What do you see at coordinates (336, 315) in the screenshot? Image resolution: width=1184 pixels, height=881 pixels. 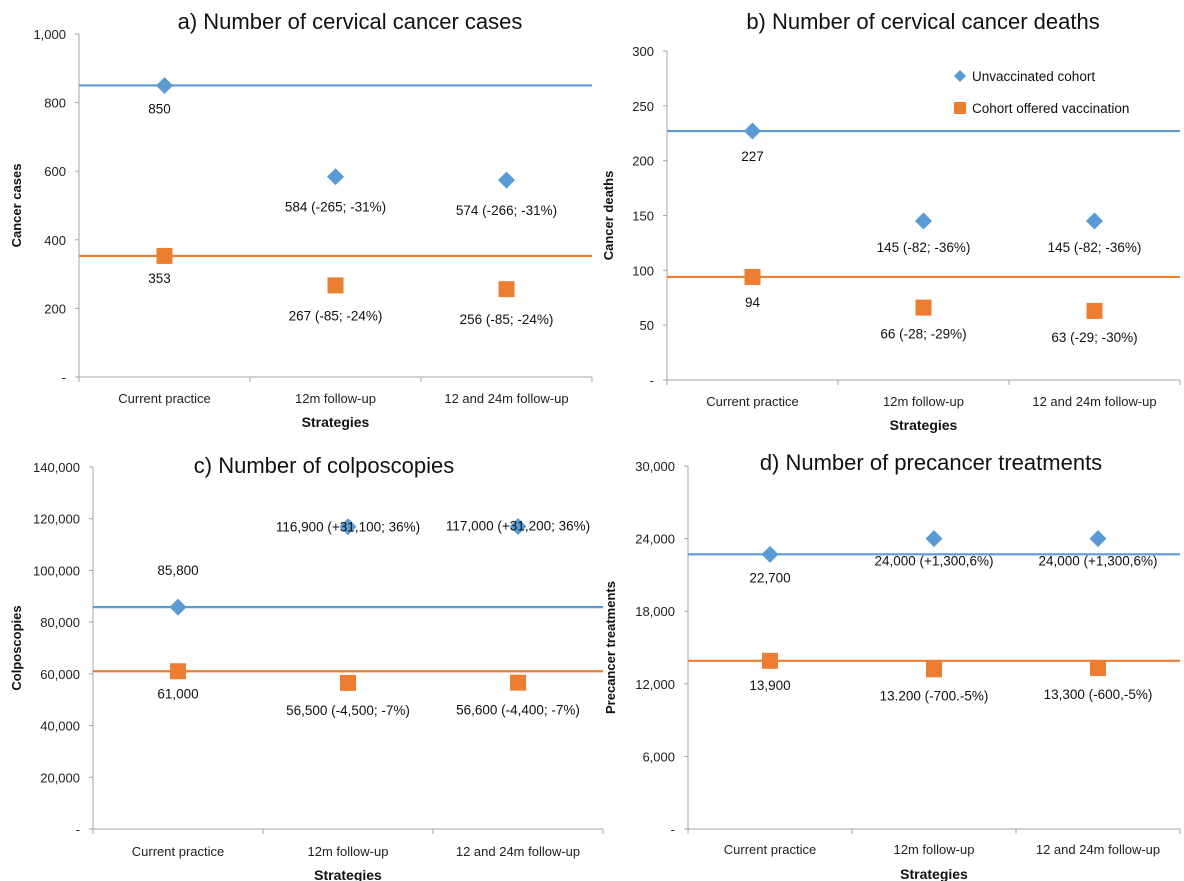 I see `data-label: 267 (-85; -24%)` at bounding box center [336, 315].